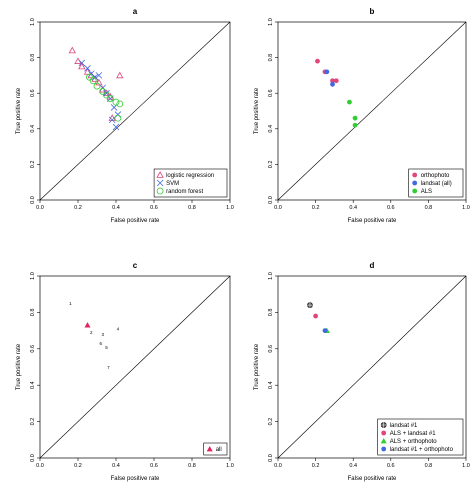 The image size is (474, 494). What do you see at coordinates (91, 332) in the screenshot?
I see `point-number-label: 2` at bounding box center [91, 332].